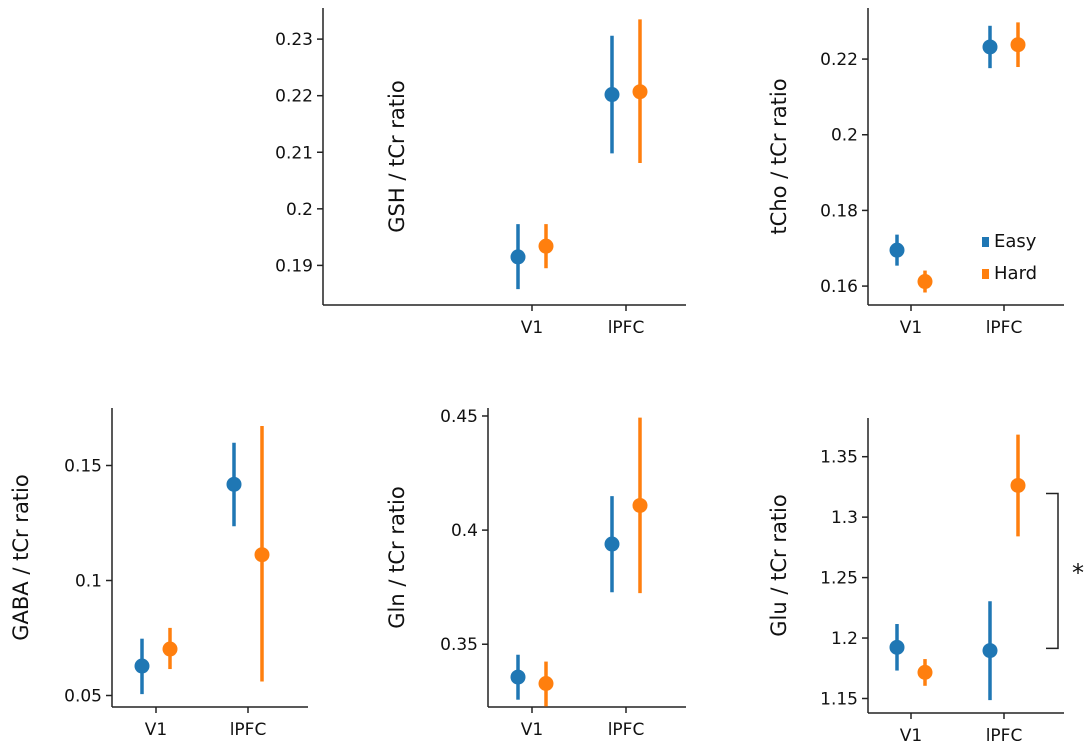  Describe the element at coordinates (839, 579) in the screenshot. I see `y-tick-label: 1.25` at that location.